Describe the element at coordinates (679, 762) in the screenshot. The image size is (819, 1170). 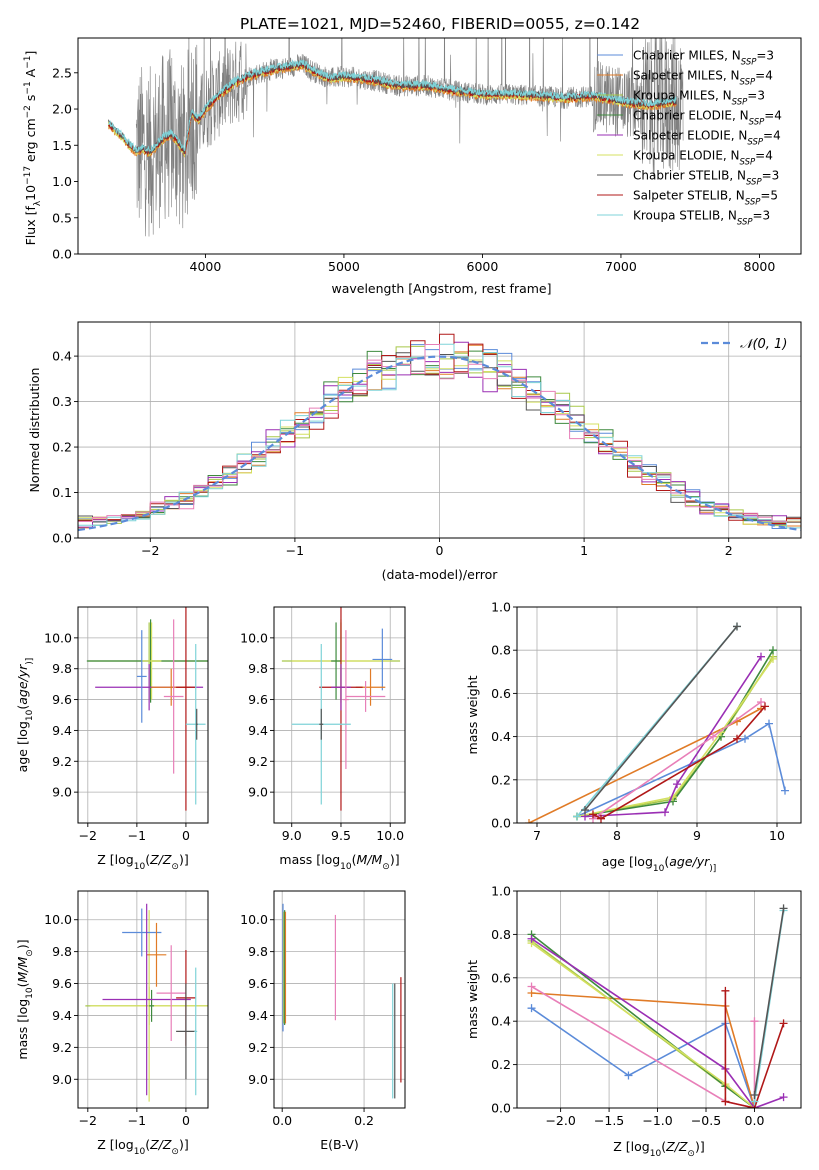
I see `series-line-salpeter_stelib` at that location.